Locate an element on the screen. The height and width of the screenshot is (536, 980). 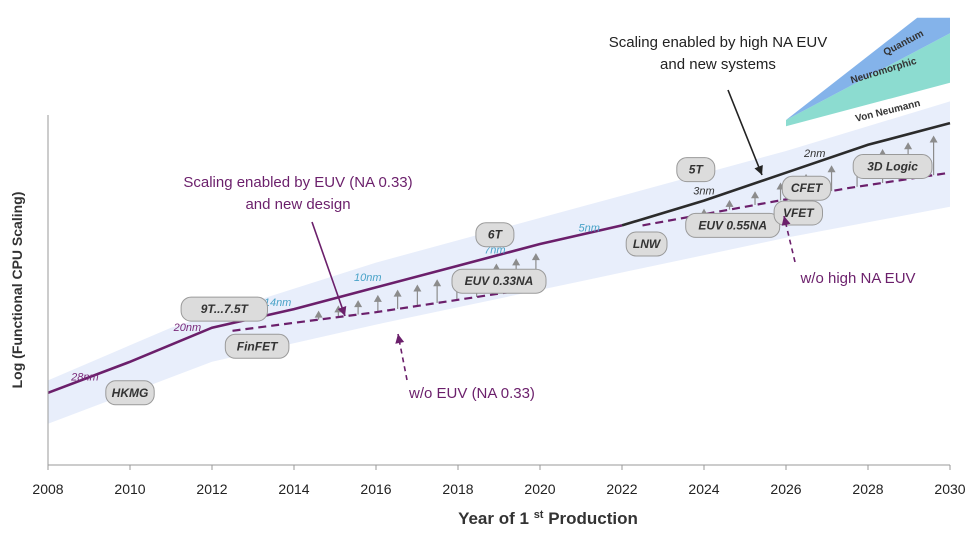
annotation-text: w/o EUV (NA 0.33) is located at coordinates (471, 393).